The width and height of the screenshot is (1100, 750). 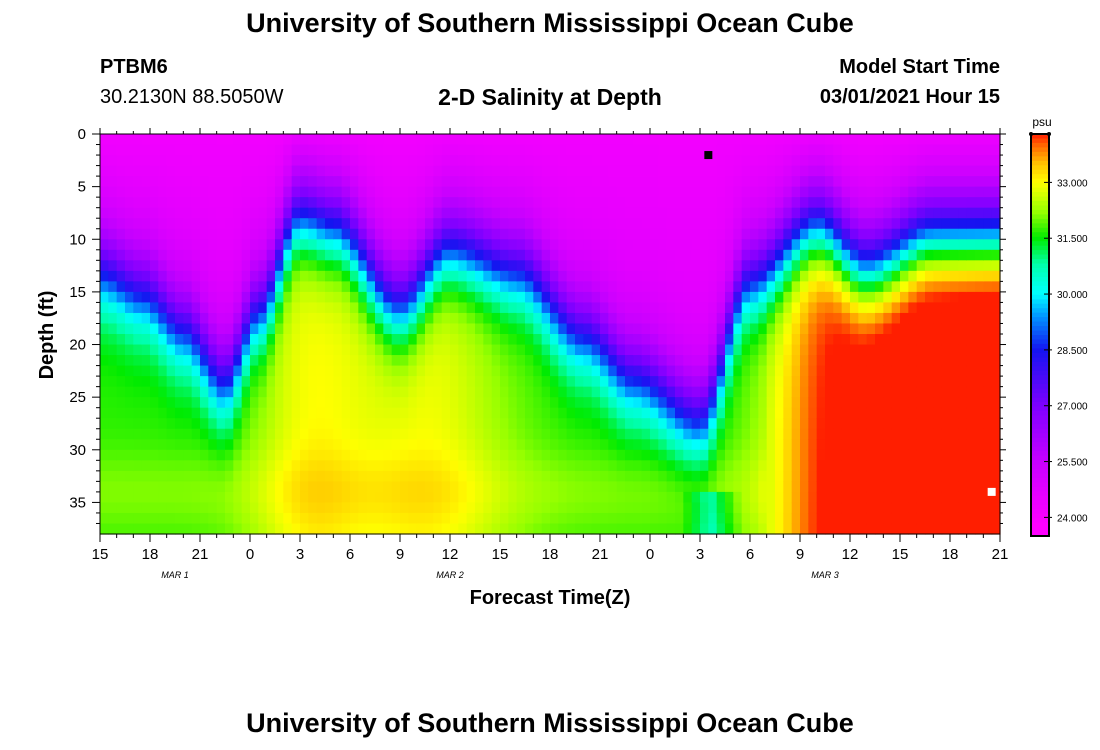 What do you see at coordinates (1072, 295) in the screenshot?
I see `colorbar-tick-label: 30.000` at bounding box center [1072, 295].